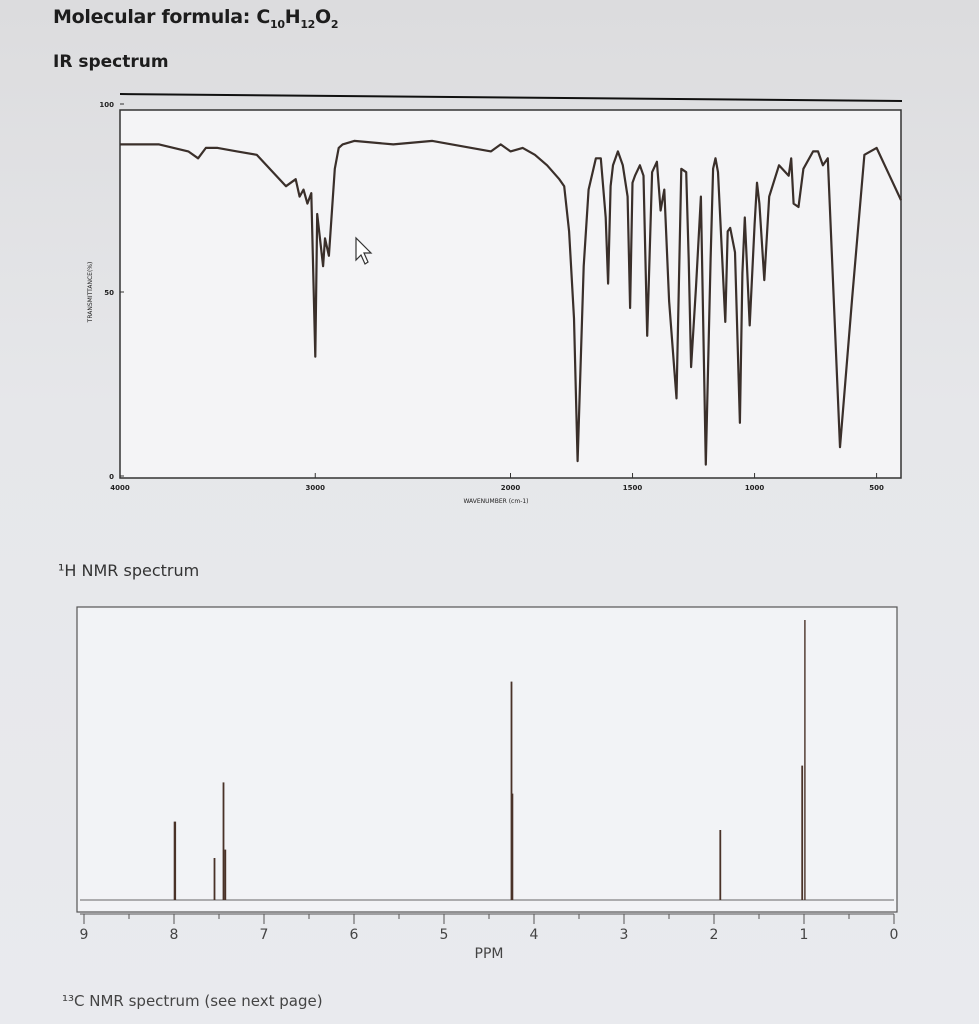 Image resolution: width=979 pixels, height=1024 pixels. I want to click on ir-y-tick-label: 0, so click(111, 477).